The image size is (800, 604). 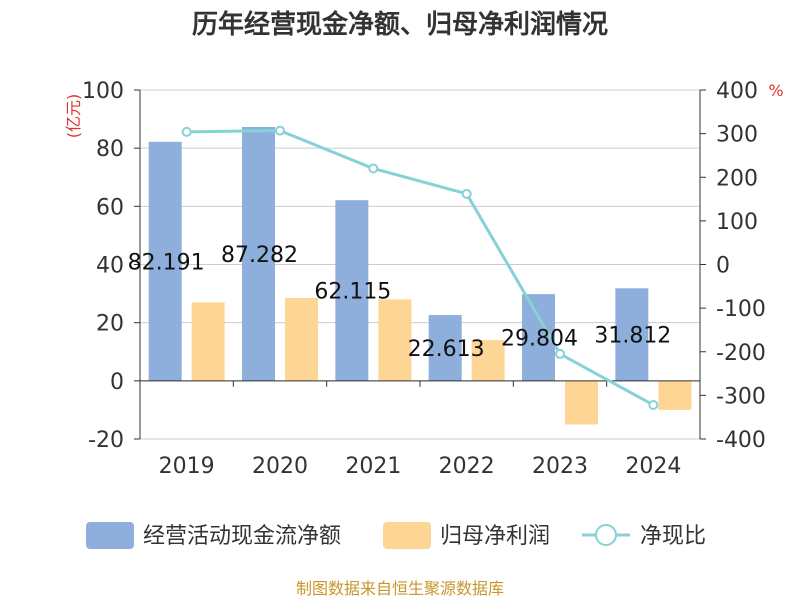 What do you see at coordinates (400, 588) in the screenshot?
I see `source-note: 制图数据来自恒生聚源数据库` at bounding box center [400, 588].